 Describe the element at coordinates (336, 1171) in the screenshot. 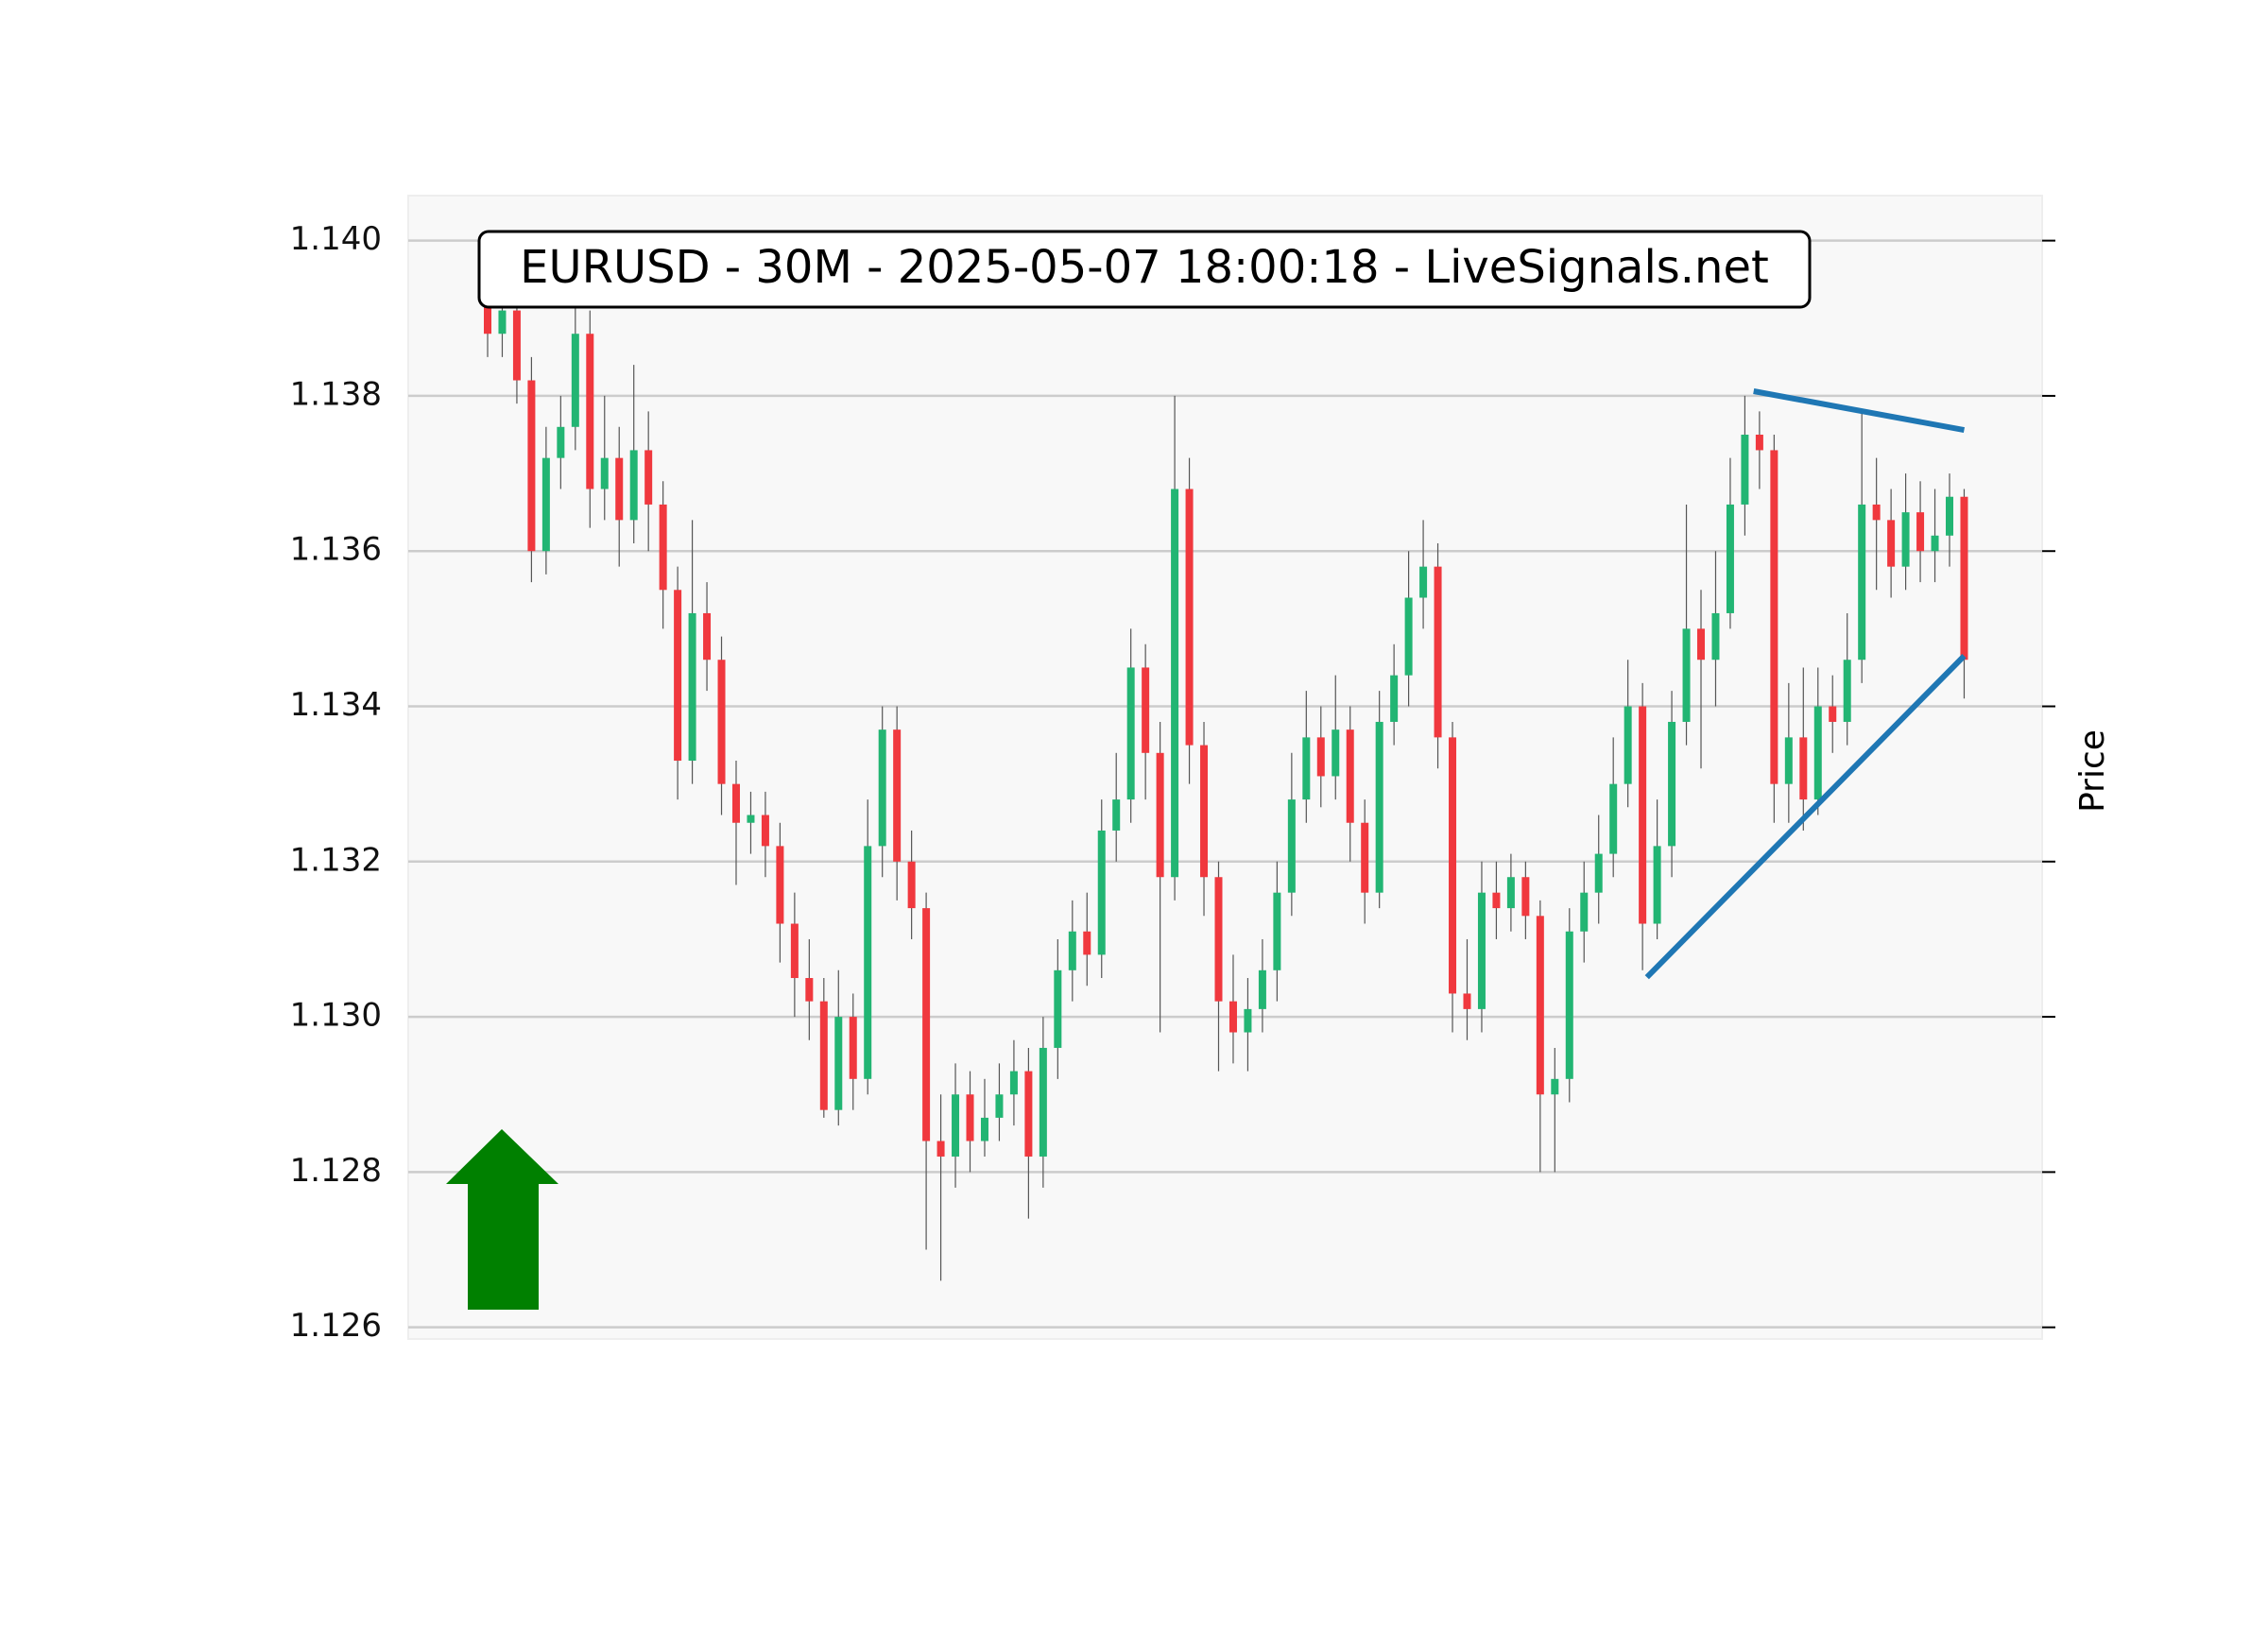

I see `y-tick-label: 1.128` at that location.